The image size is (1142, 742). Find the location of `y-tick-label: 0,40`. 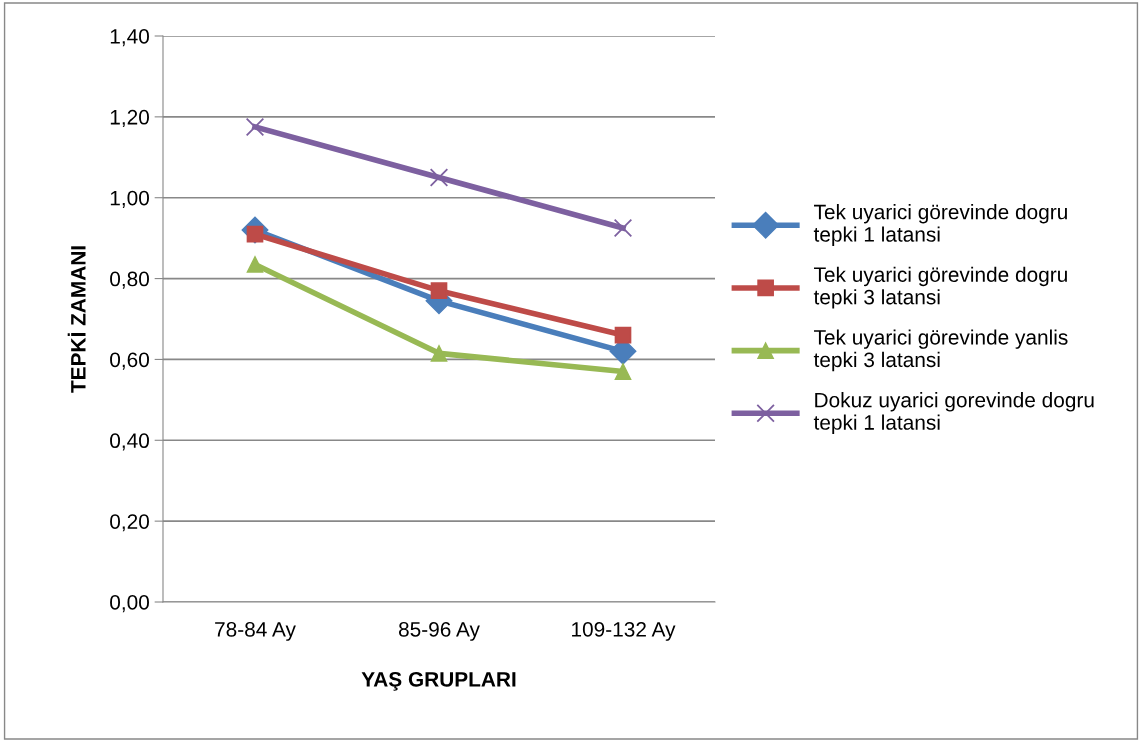

y-tick-label: 0,40 is located at coordinates (129, 442).